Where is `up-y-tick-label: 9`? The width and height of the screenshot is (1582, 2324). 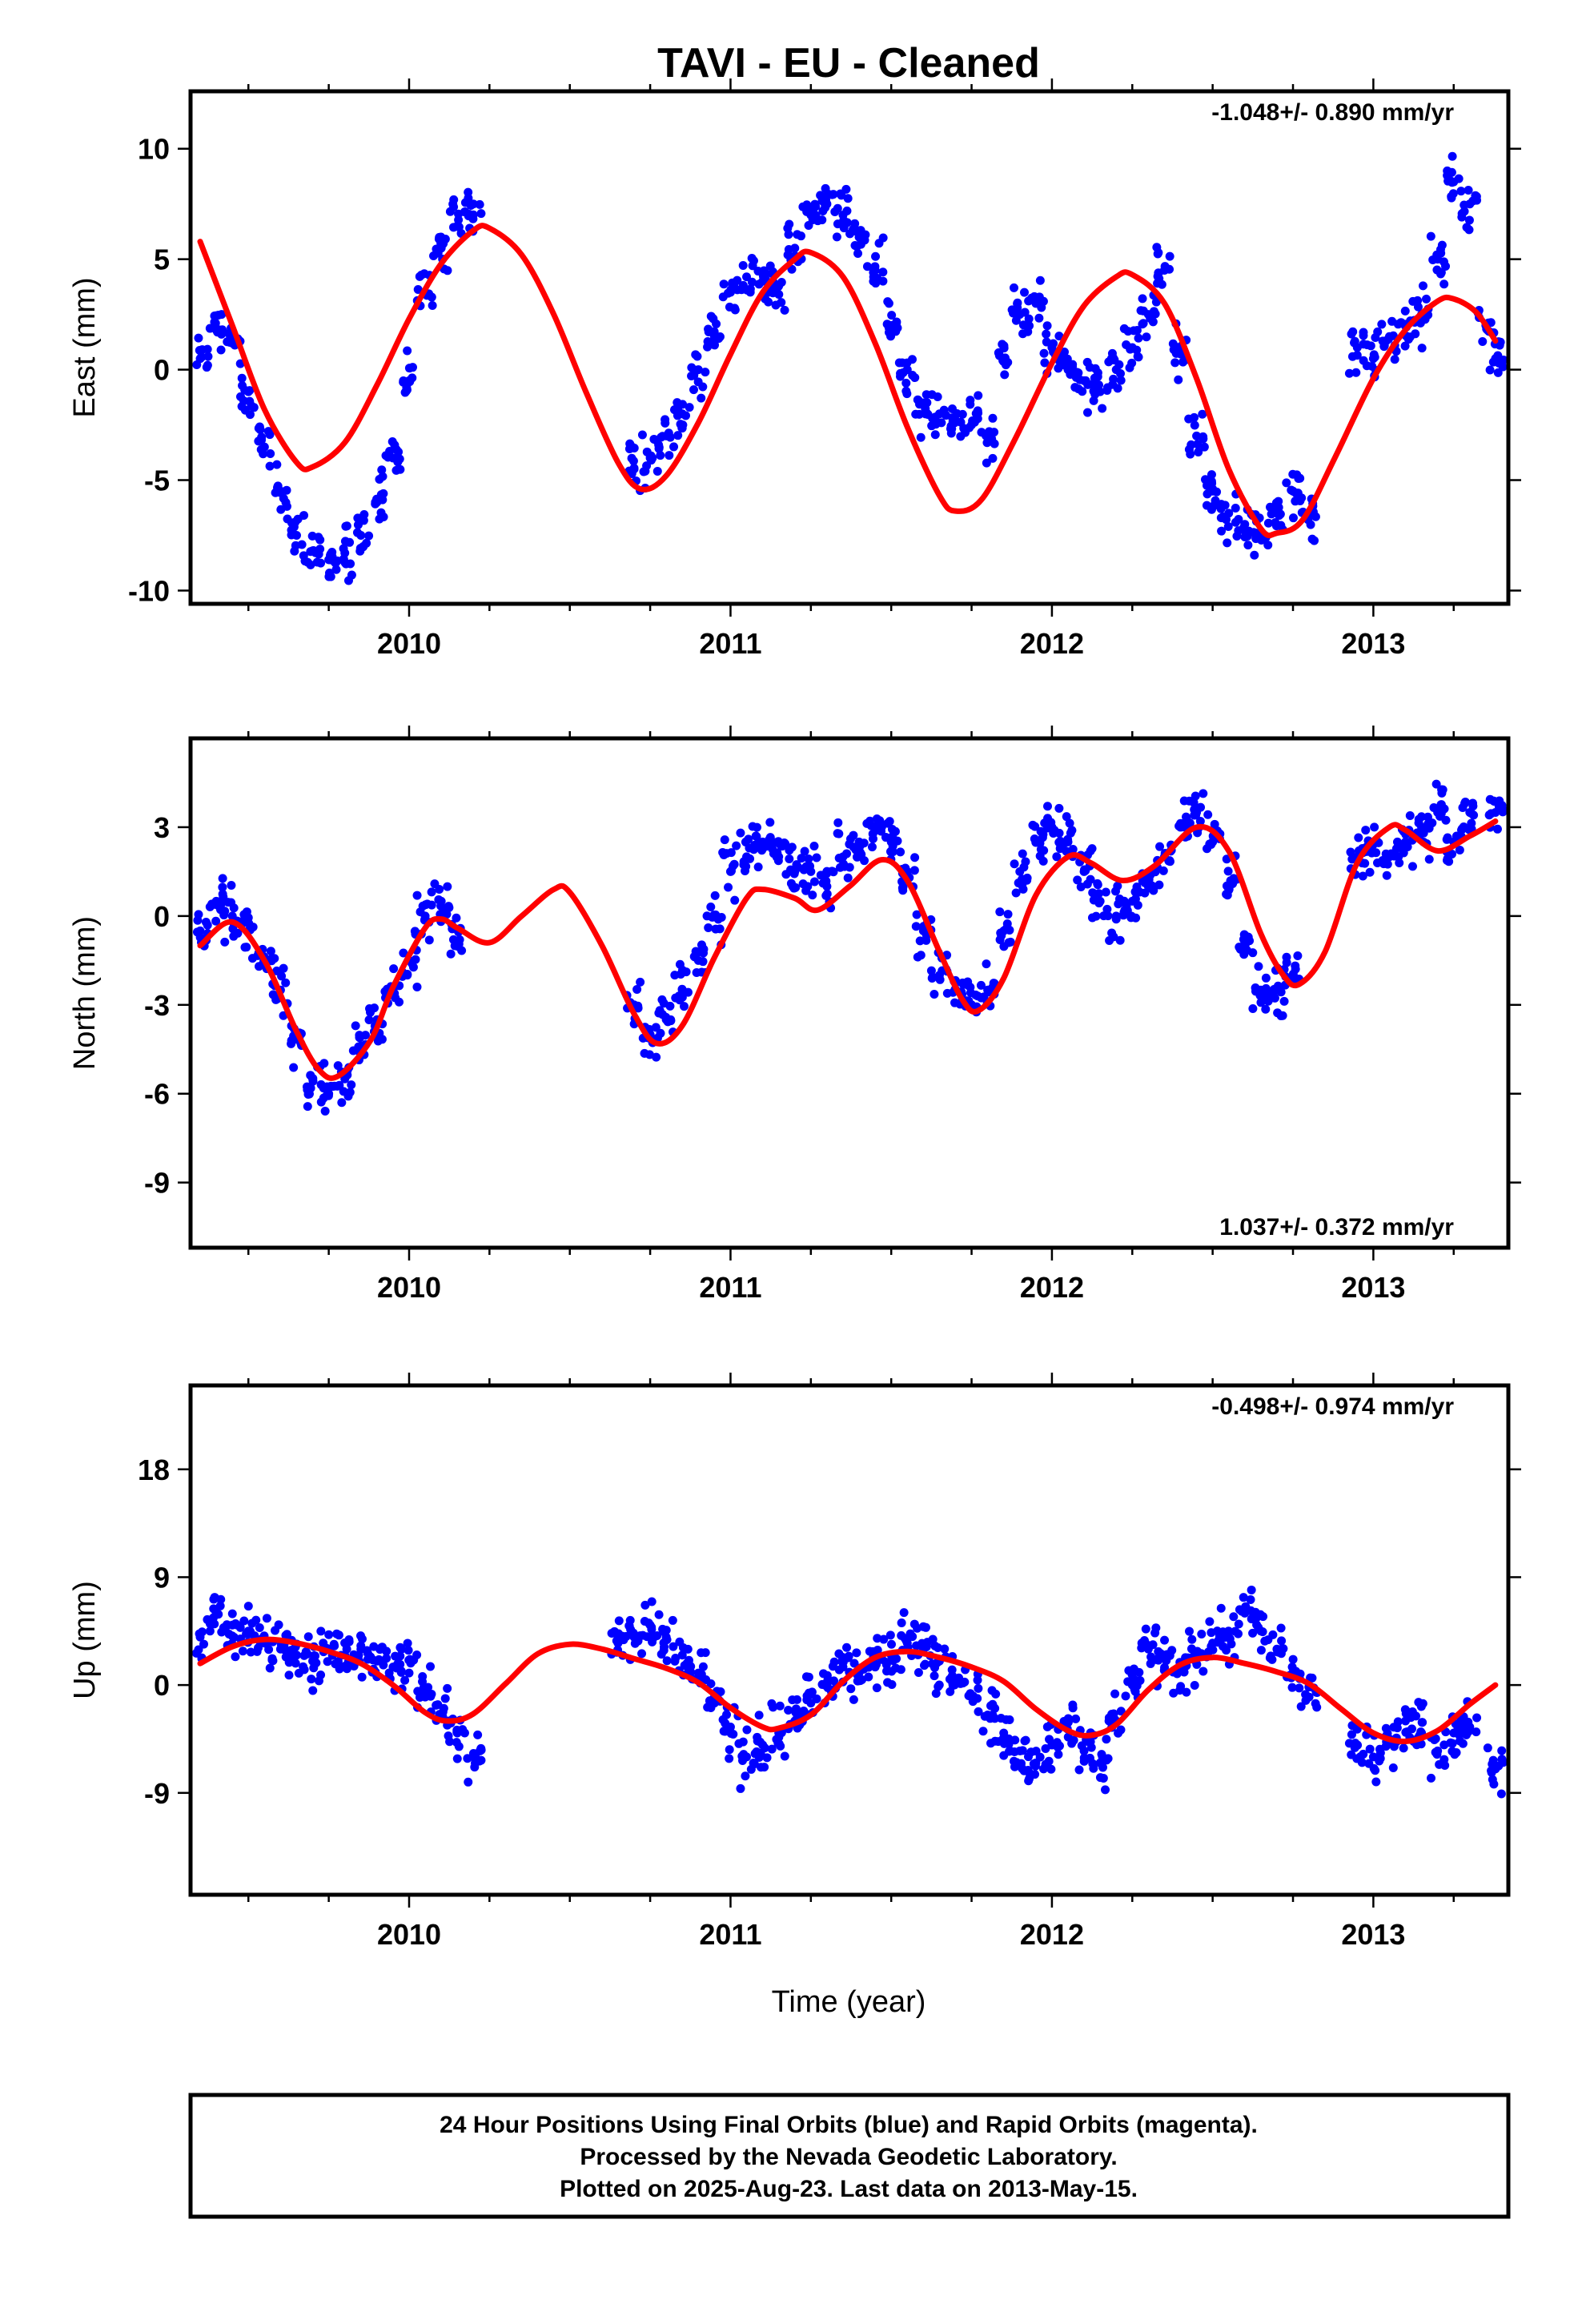 up-y-tick-label: 9 is located at coordinates (162, 1578).